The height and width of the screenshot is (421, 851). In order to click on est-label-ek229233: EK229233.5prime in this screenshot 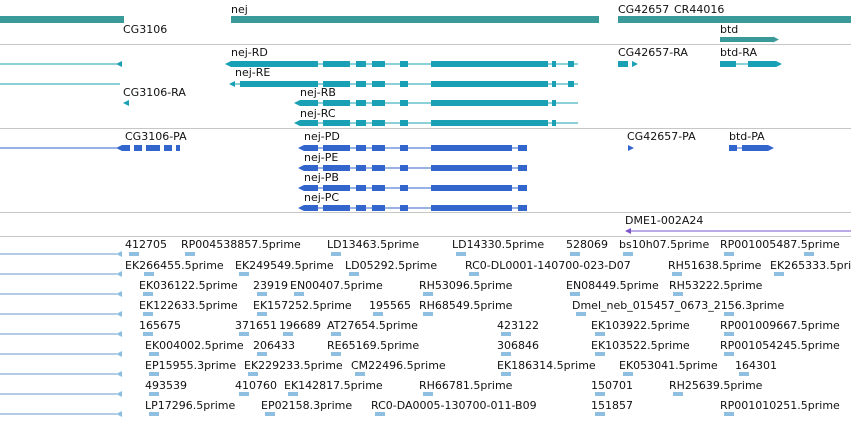, I will do `click(293, 365)`.